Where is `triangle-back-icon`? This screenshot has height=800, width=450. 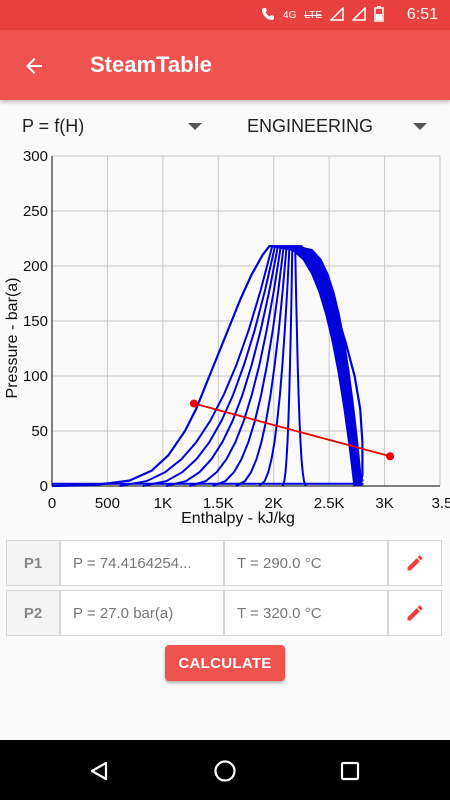
triangle-back-icon is located at coordinates (99, 771).